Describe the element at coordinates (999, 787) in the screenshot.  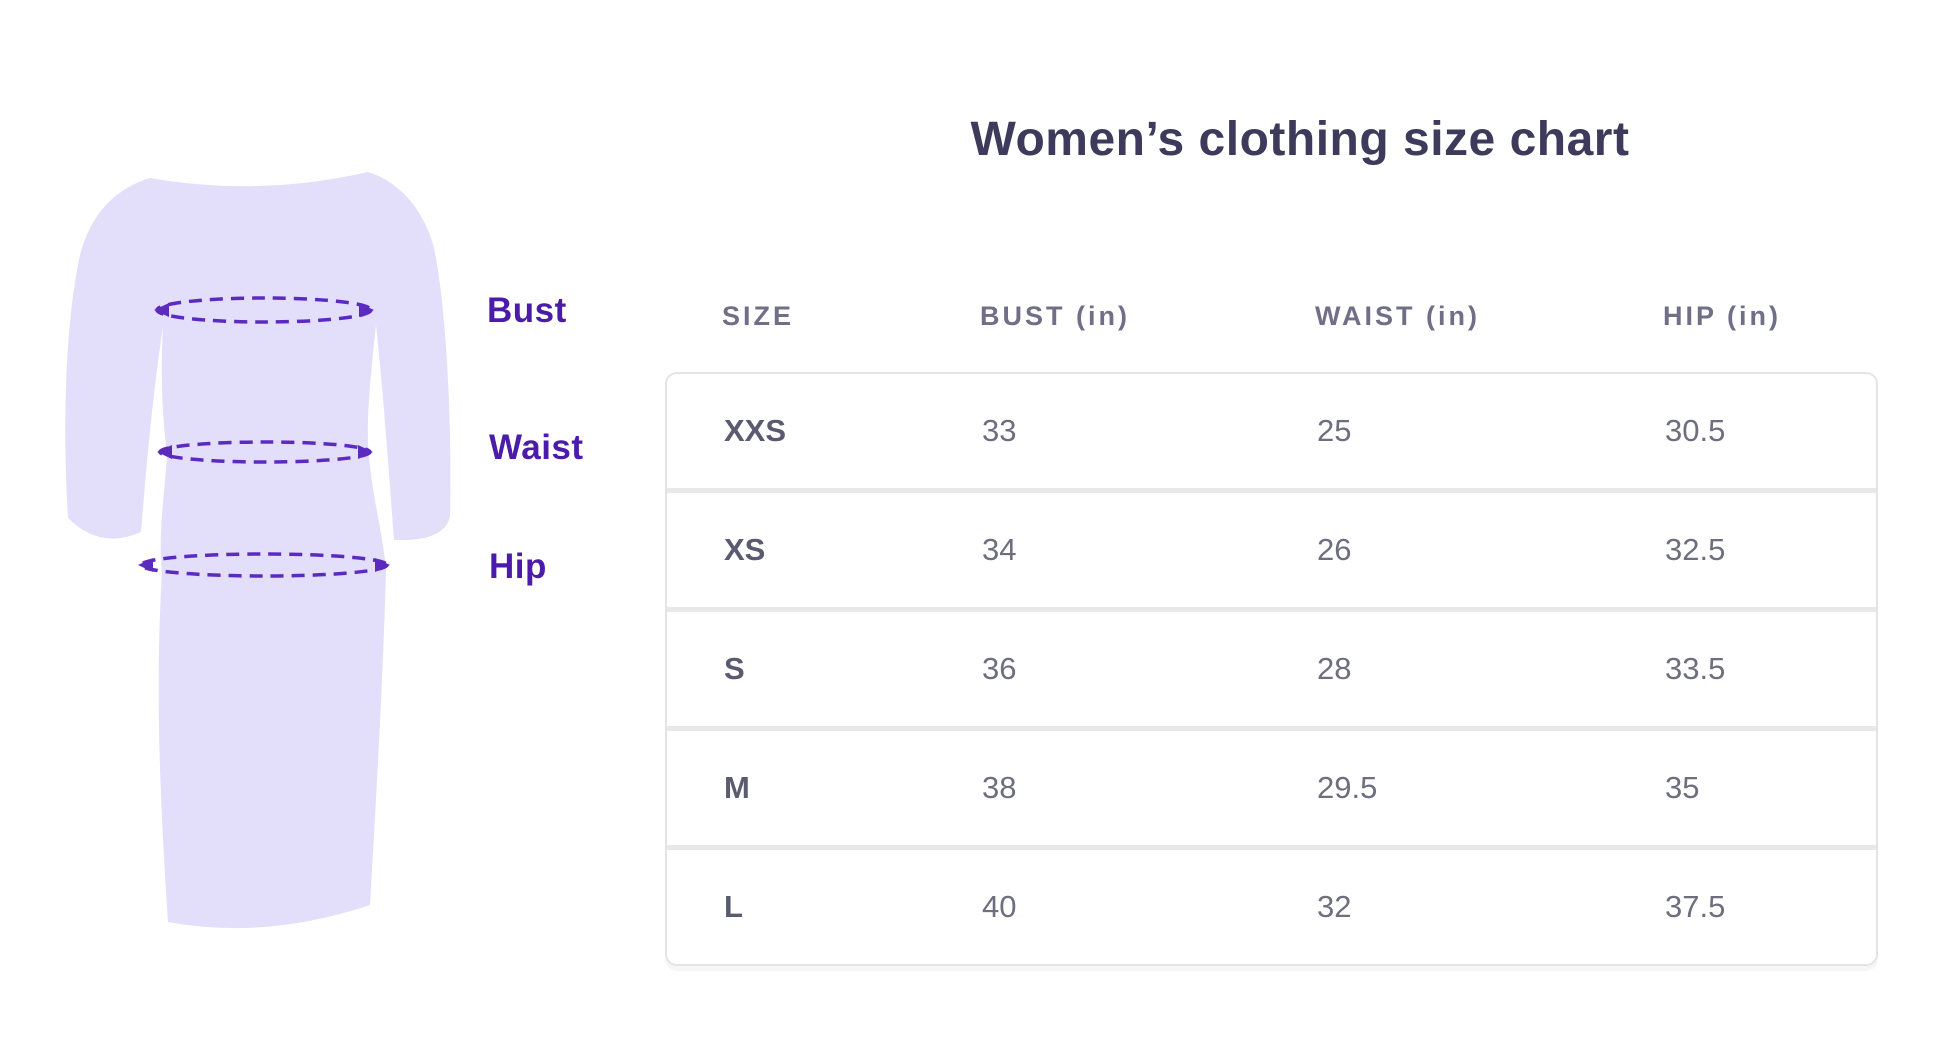
I see `bust-cell: 38` at that location.